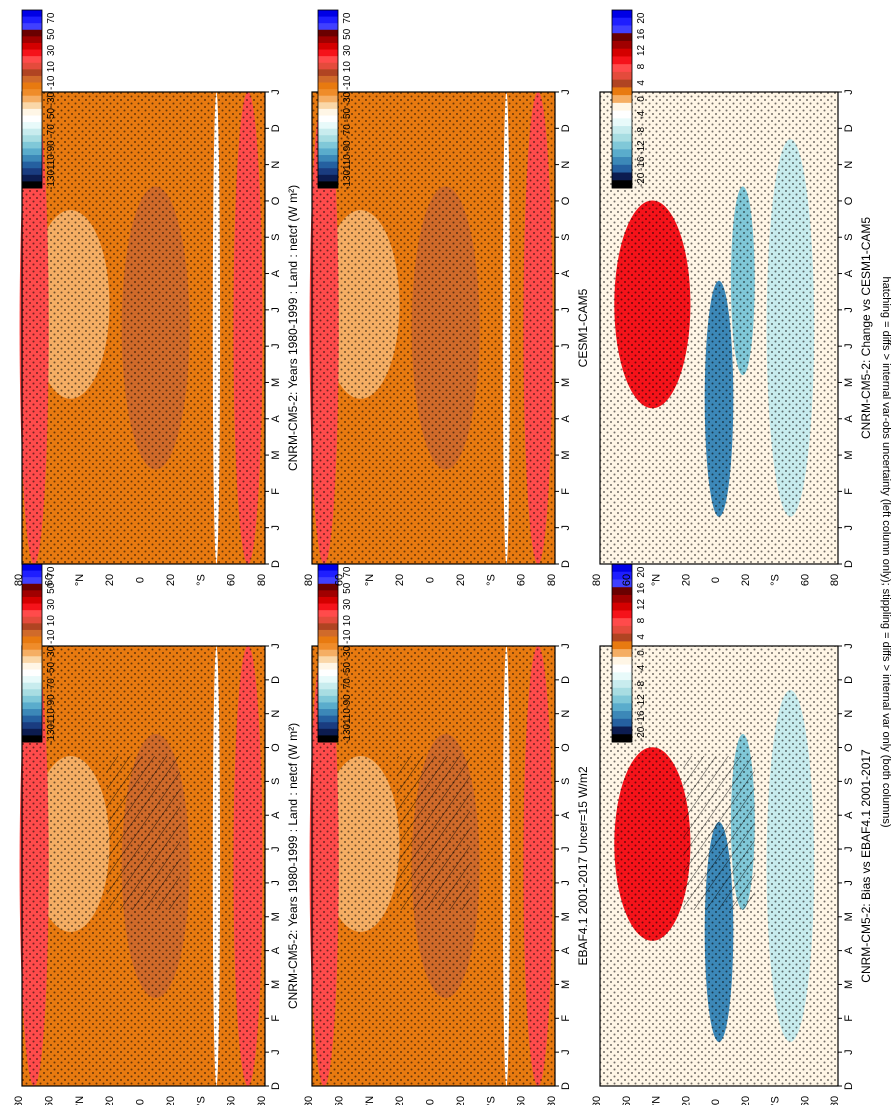 The width and height of the screenshot is (895, 1105). What do you see at coordinates (849, 714) in the screenshot?
I see `x-tick-label: N` at bounding box center [849, 714].